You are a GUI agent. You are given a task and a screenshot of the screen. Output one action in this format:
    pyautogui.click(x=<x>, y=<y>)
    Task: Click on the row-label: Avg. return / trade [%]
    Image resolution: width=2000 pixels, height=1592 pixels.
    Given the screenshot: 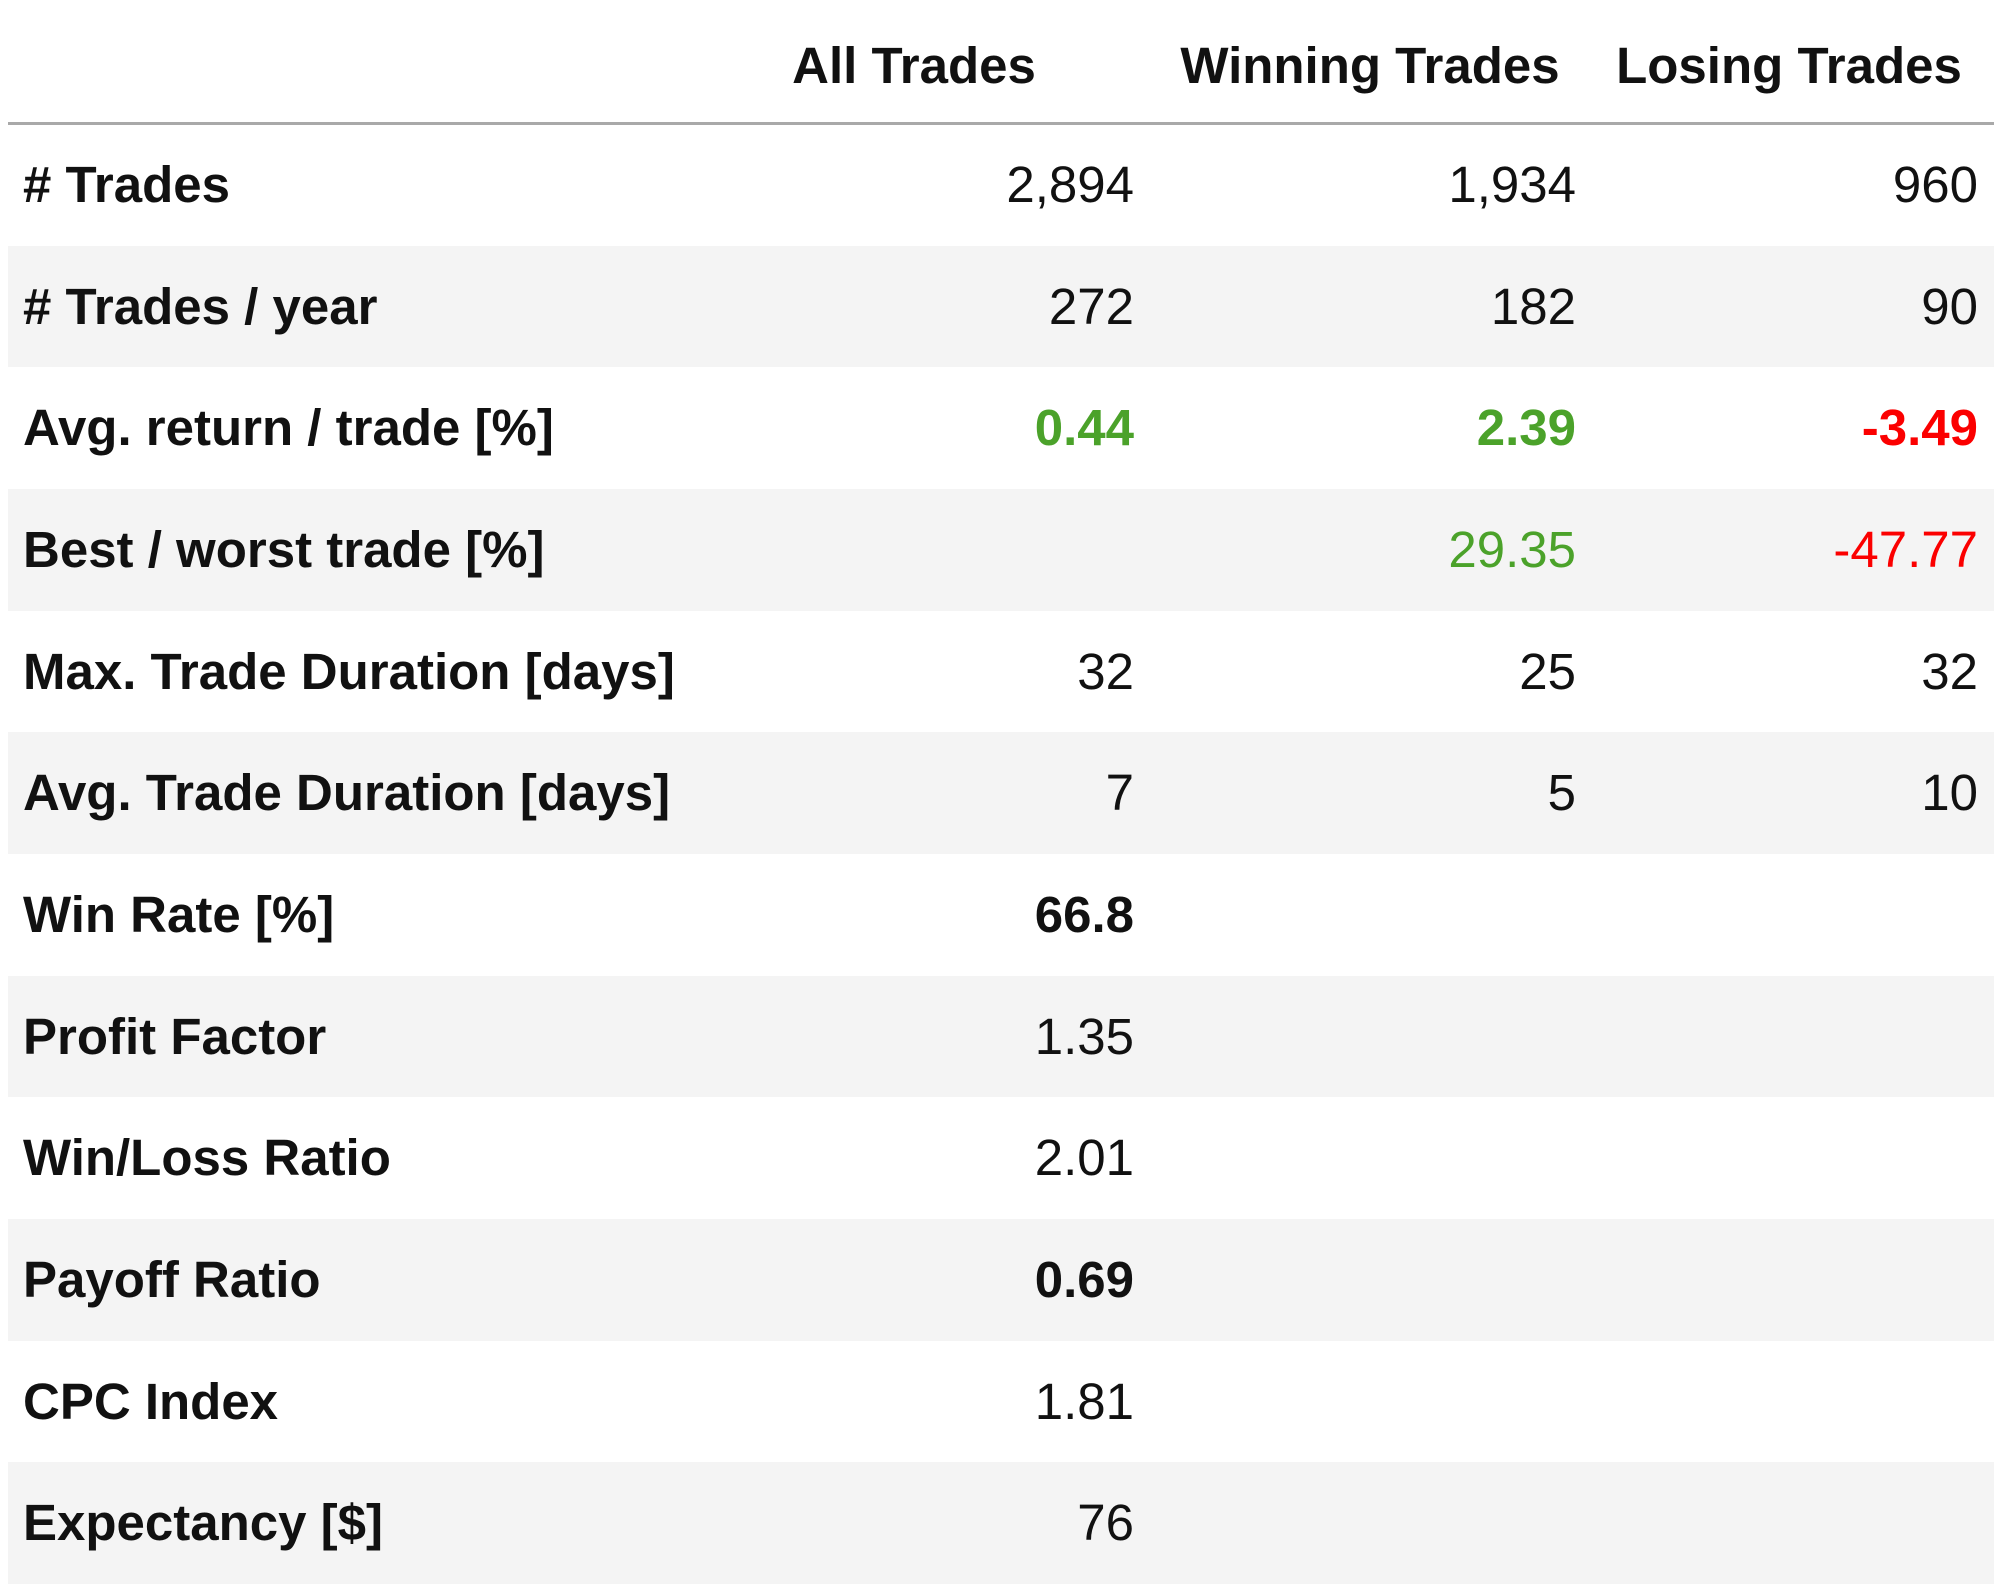 What is the action you would take?
    pyautogui.click(x=288, y=428)
    